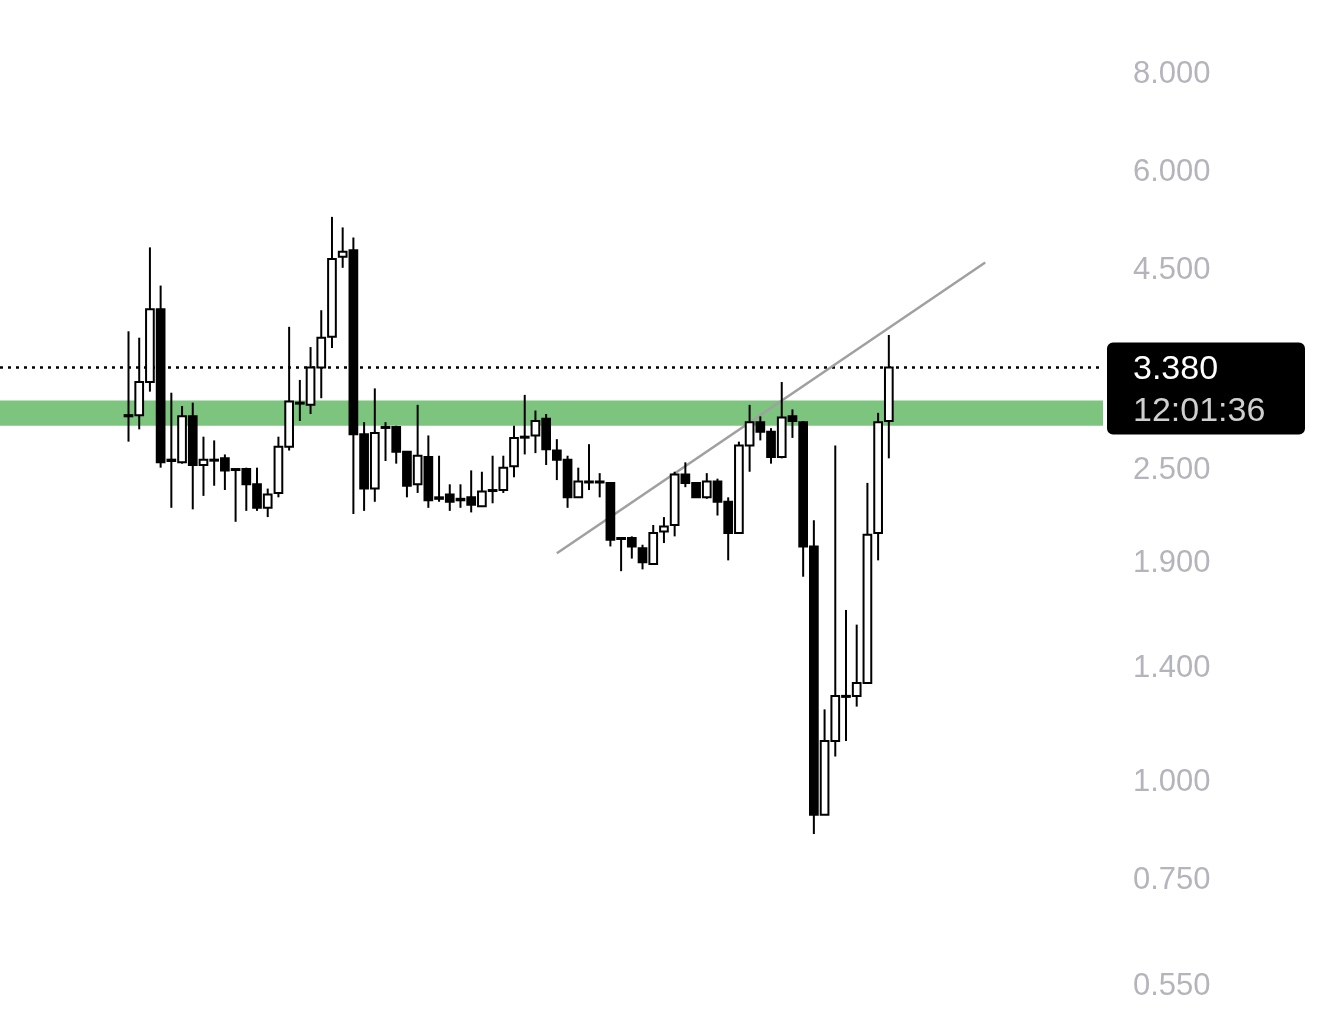 Image resolution: width=1320 pixels, height=1035 pixels. Describe the element at coordinates (1172, 781) in the screenshot. I see `y-tick-label: 1.000` at that location.